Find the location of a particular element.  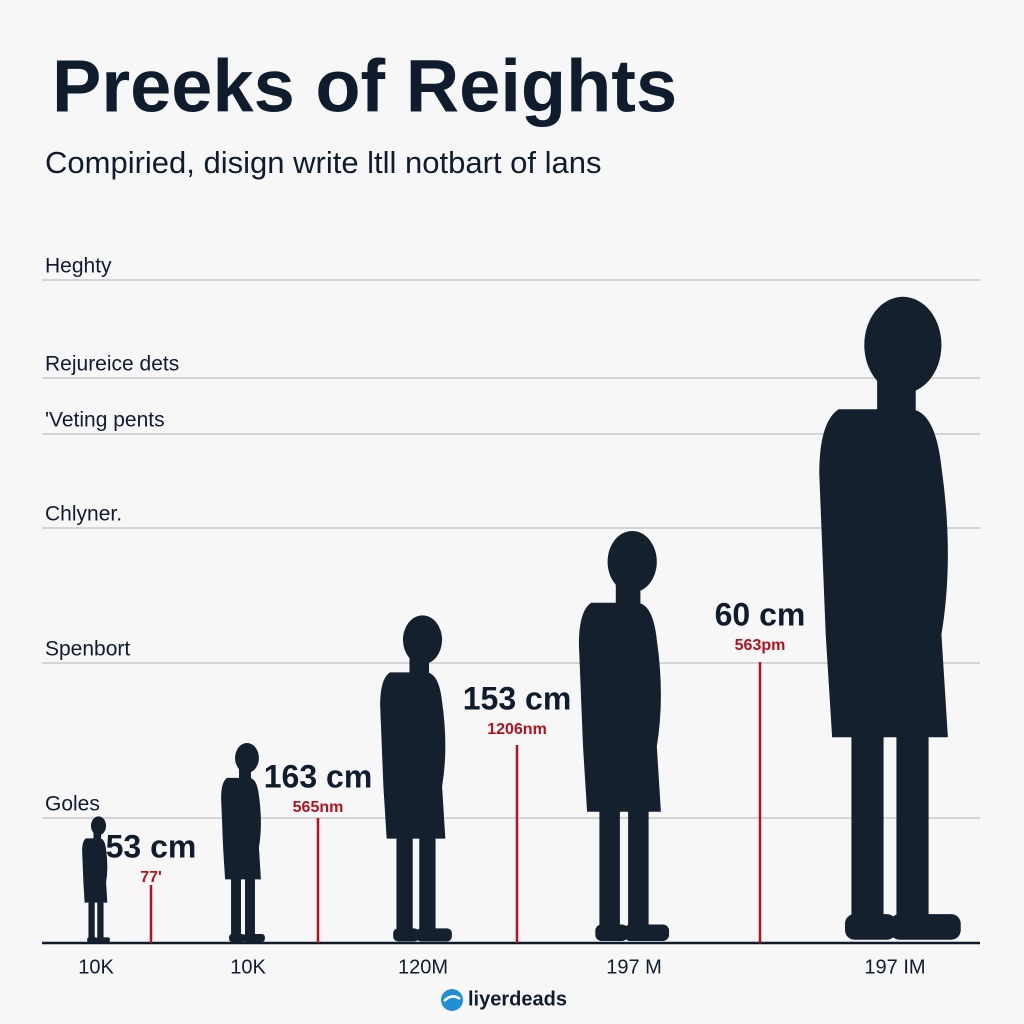

height-label: 53 cm is located at coordinates (151, 846).